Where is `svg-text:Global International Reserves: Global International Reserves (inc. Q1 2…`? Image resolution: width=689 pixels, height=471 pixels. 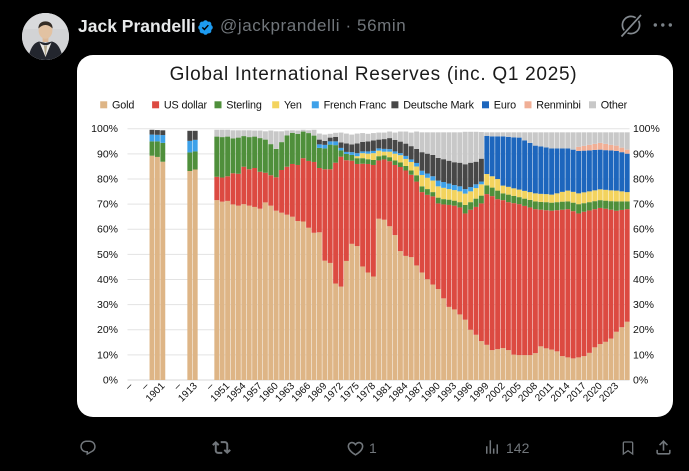
svg-text:Global International Reserves: Global International Reserves (inc. Q1 2… is located at coordinates (374, 74).